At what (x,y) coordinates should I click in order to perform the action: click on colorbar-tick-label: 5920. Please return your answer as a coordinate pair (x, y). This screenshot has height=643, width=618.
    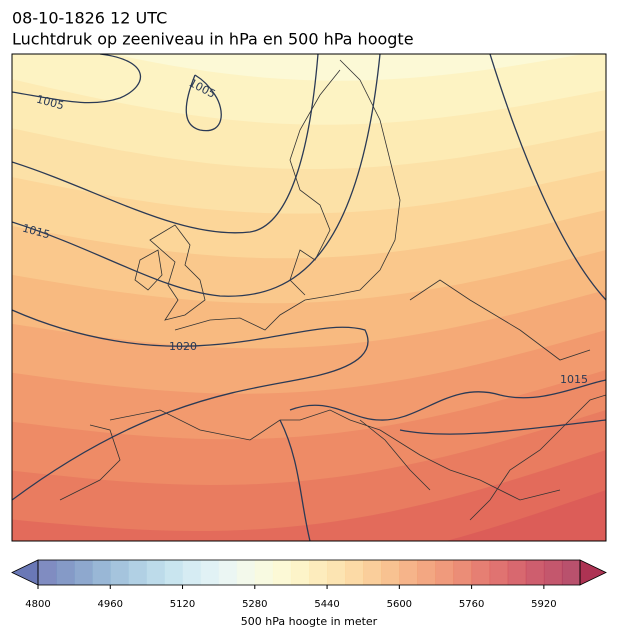
    Looking at the image, I should click on (543, 604).